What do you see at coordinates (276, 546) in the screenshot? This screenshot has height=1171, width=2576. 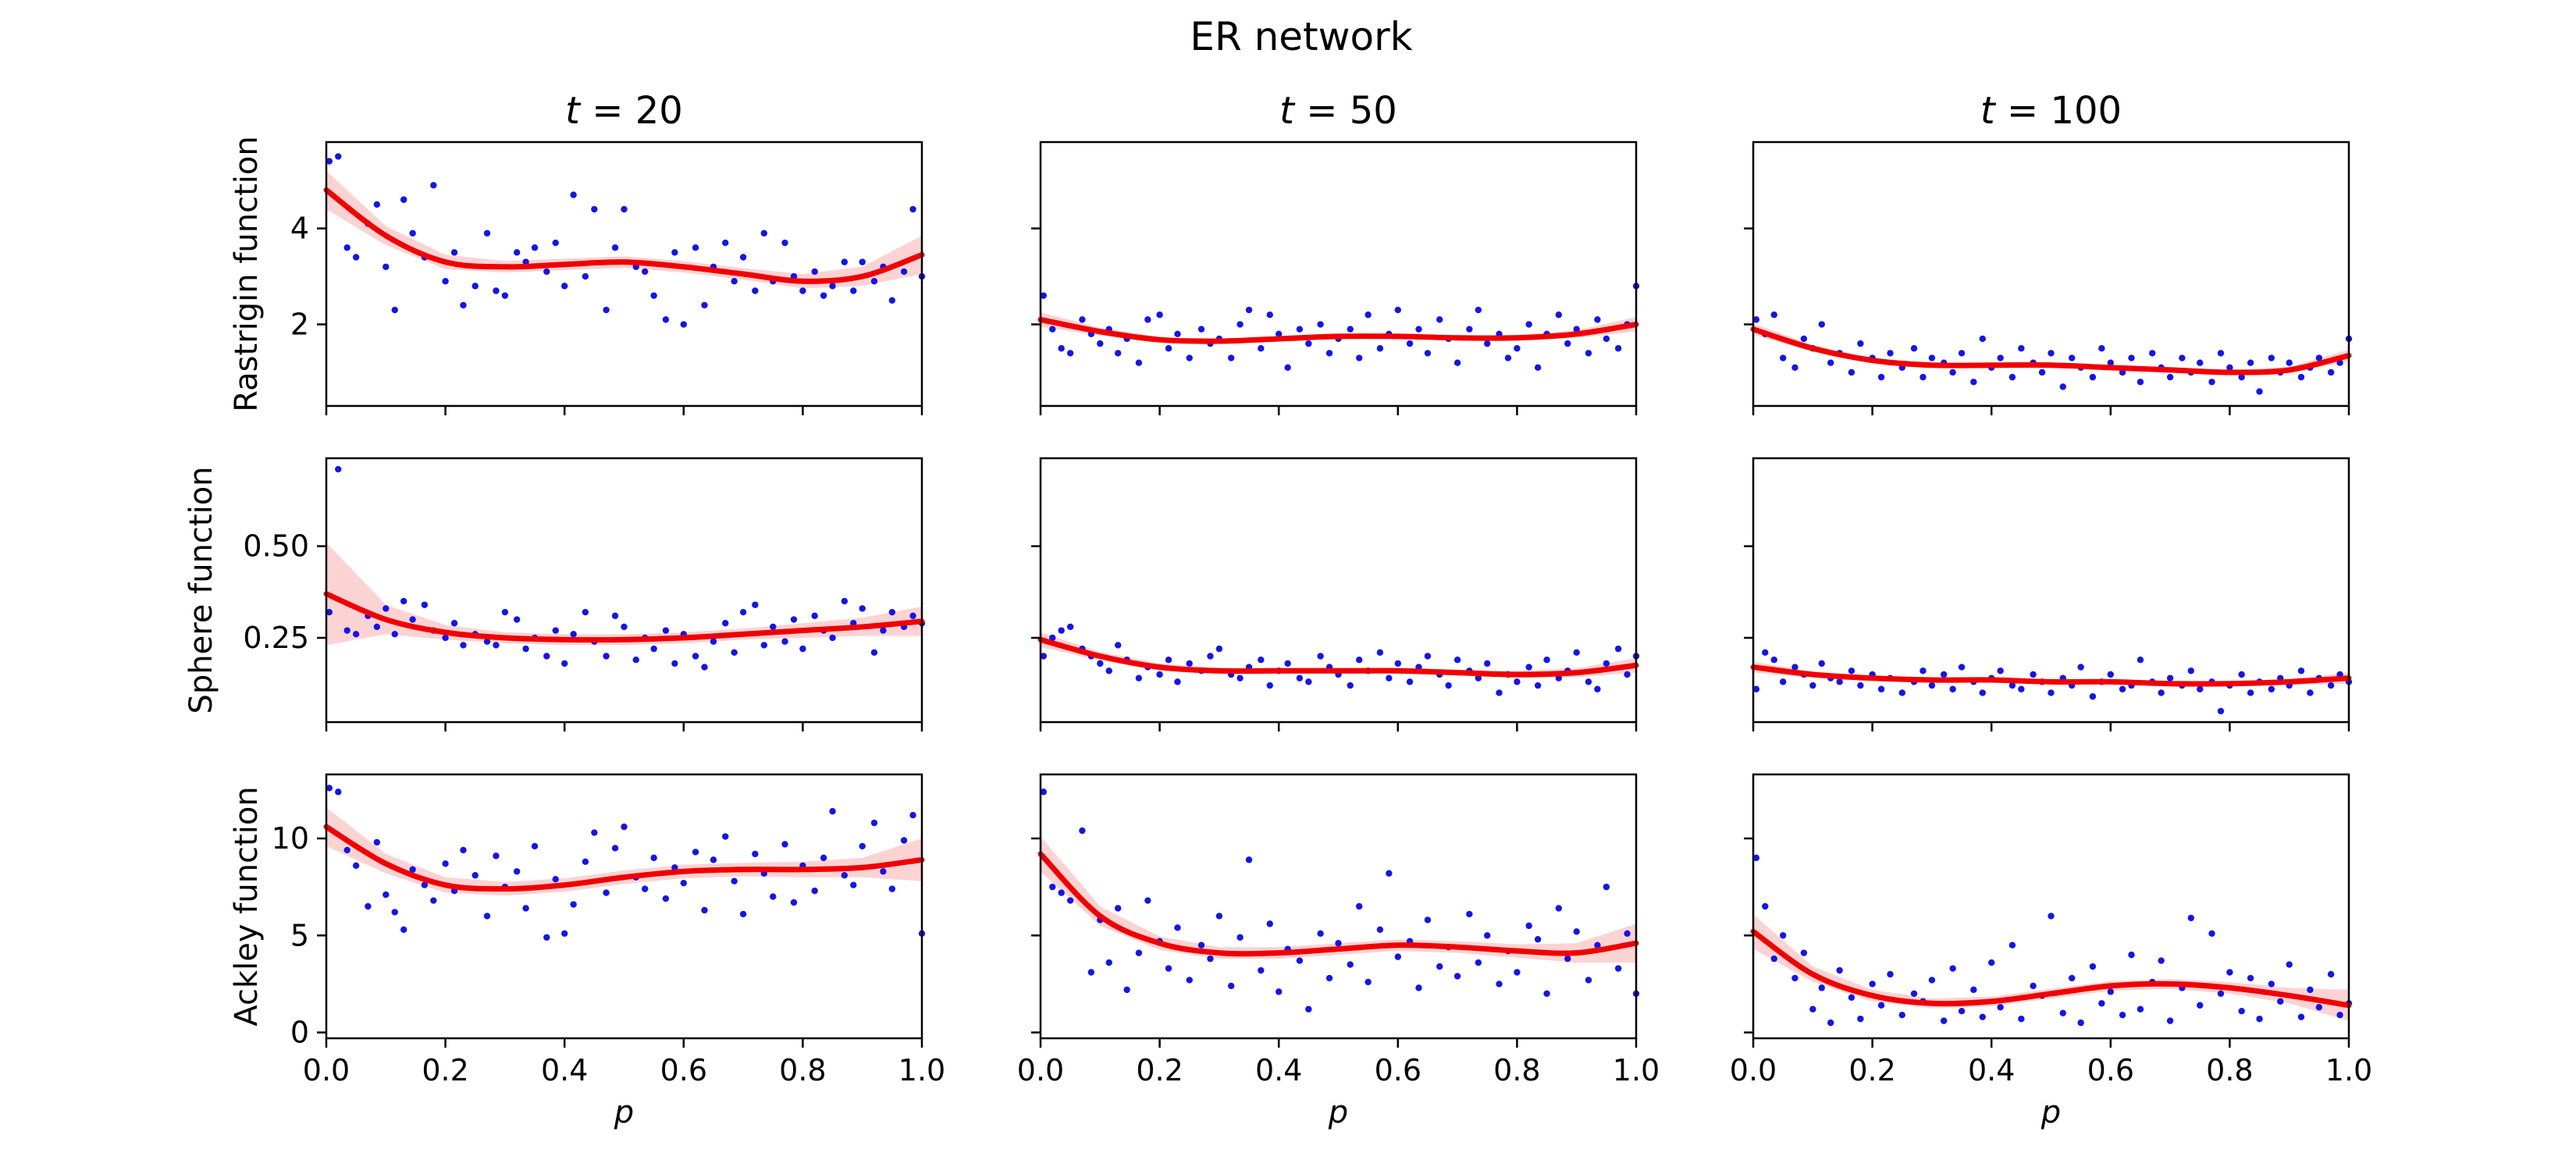 I see `y-tick-label: 0.50` at bounding box center [276, 546].